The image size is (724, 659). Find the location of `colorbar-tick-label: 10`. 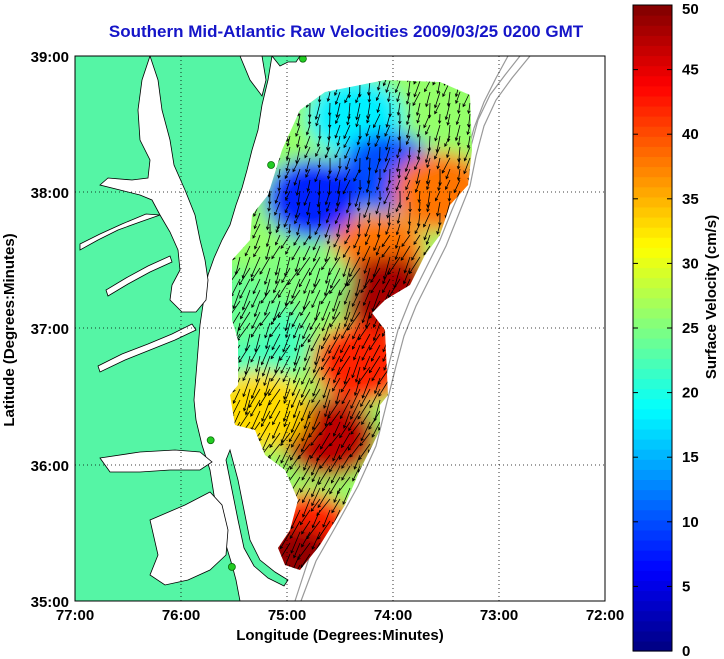

colorbar-tick-label: 10 is located at coordinates (690, 522).